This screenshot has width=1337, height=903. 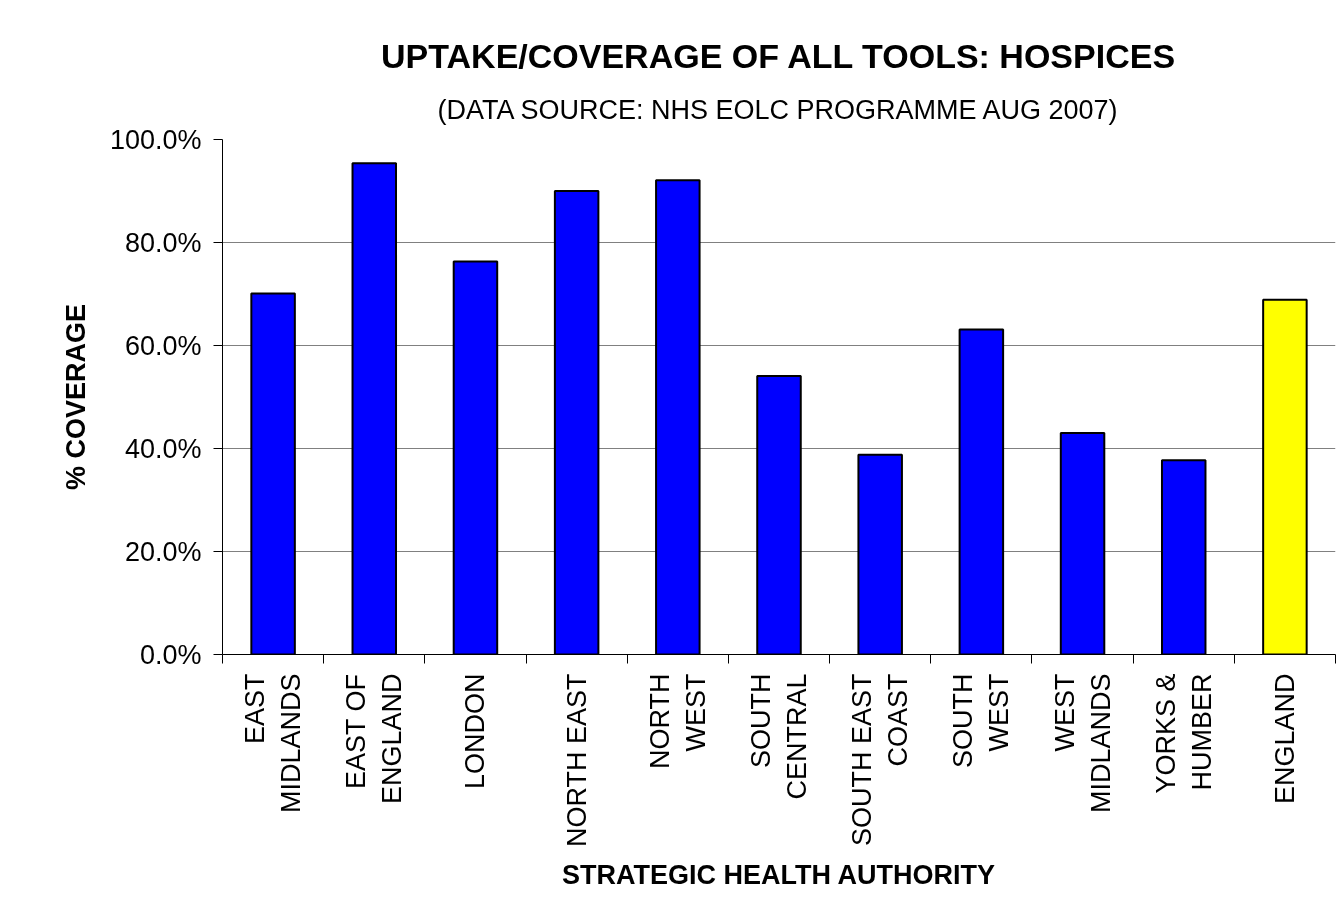 I want to click on chart-subtitle: (DATA SOURCE: NHS EOLC PROGRAMME AUG 2007), so click(x=777, y=109).